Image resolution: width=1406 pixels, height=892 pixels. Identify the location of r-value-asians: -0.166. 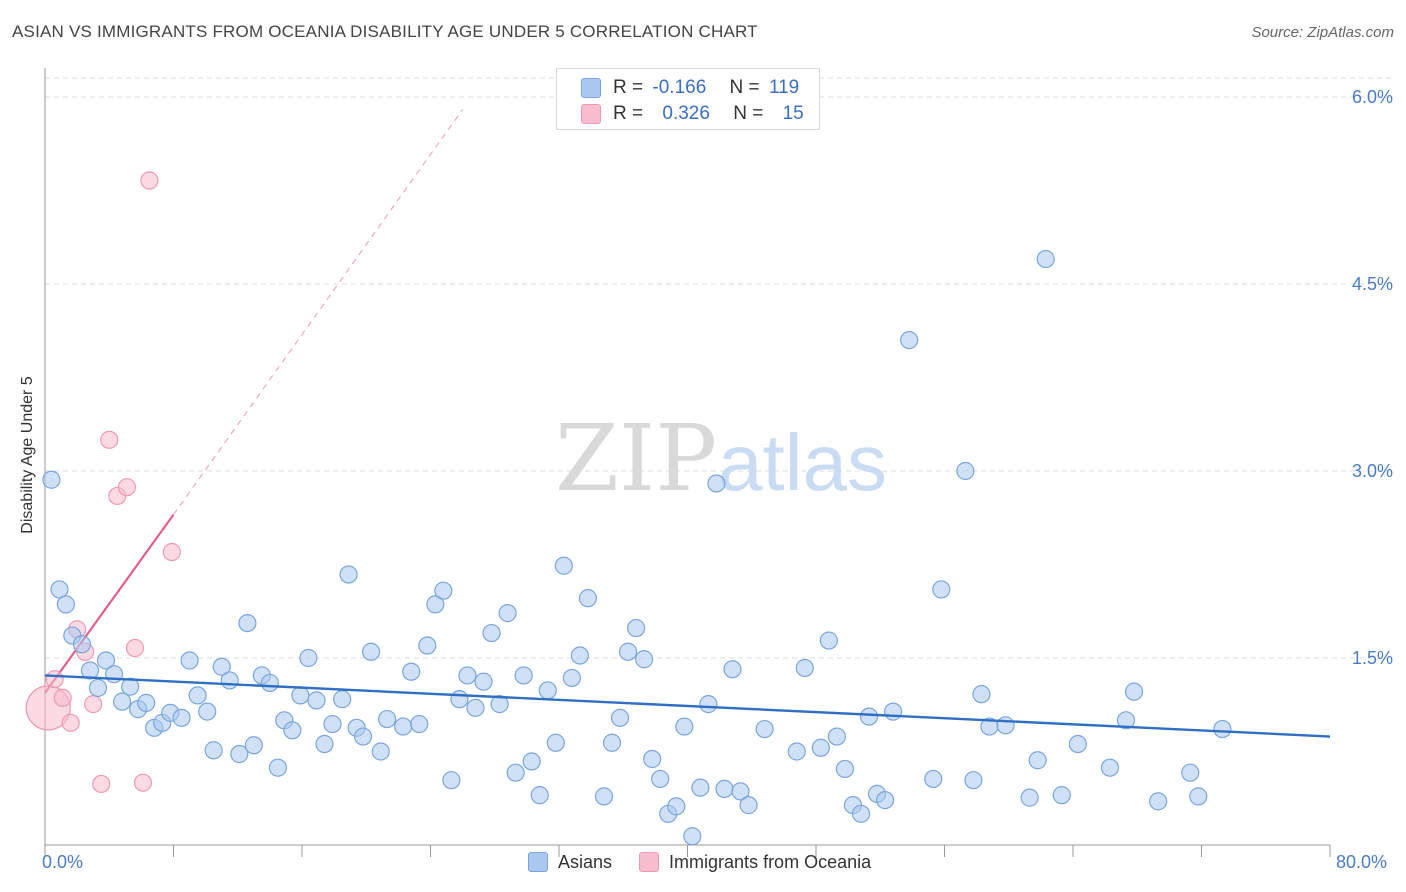
(679, 87).